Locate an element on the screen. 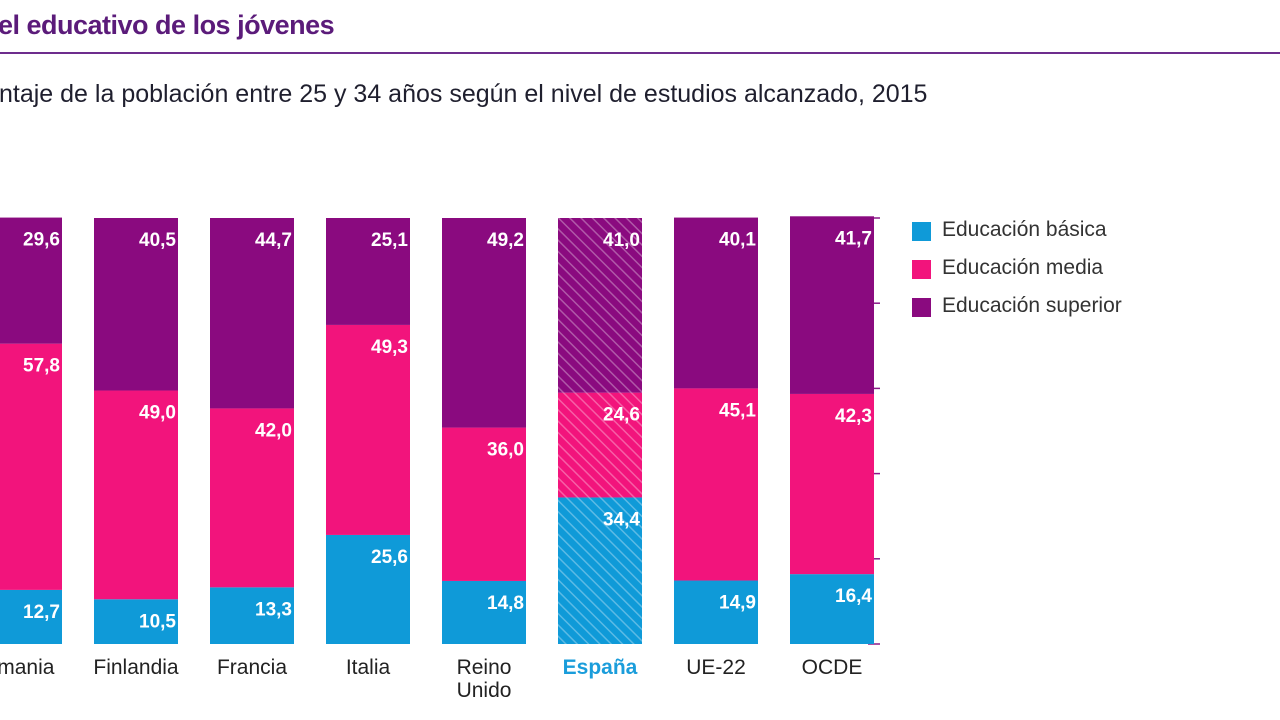 Image resolution: width=1280 pixels, height=720 pixels. bar-superior-ocde is located at coordinates (832, 305).